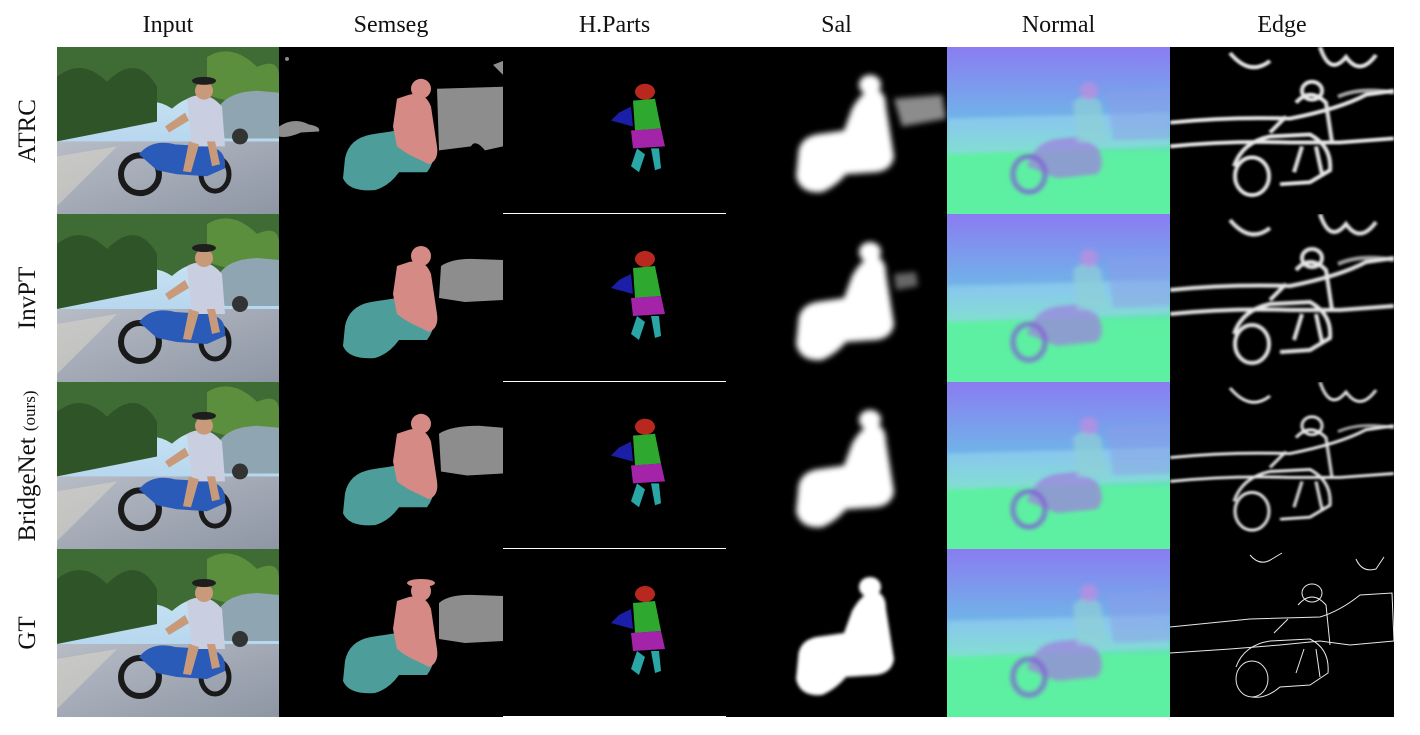 This screenshot has height=735, width=1420. Describe the element at coordinates (614, 130) in the screenshot. I see `panel-atrc-human-parts` at that location.